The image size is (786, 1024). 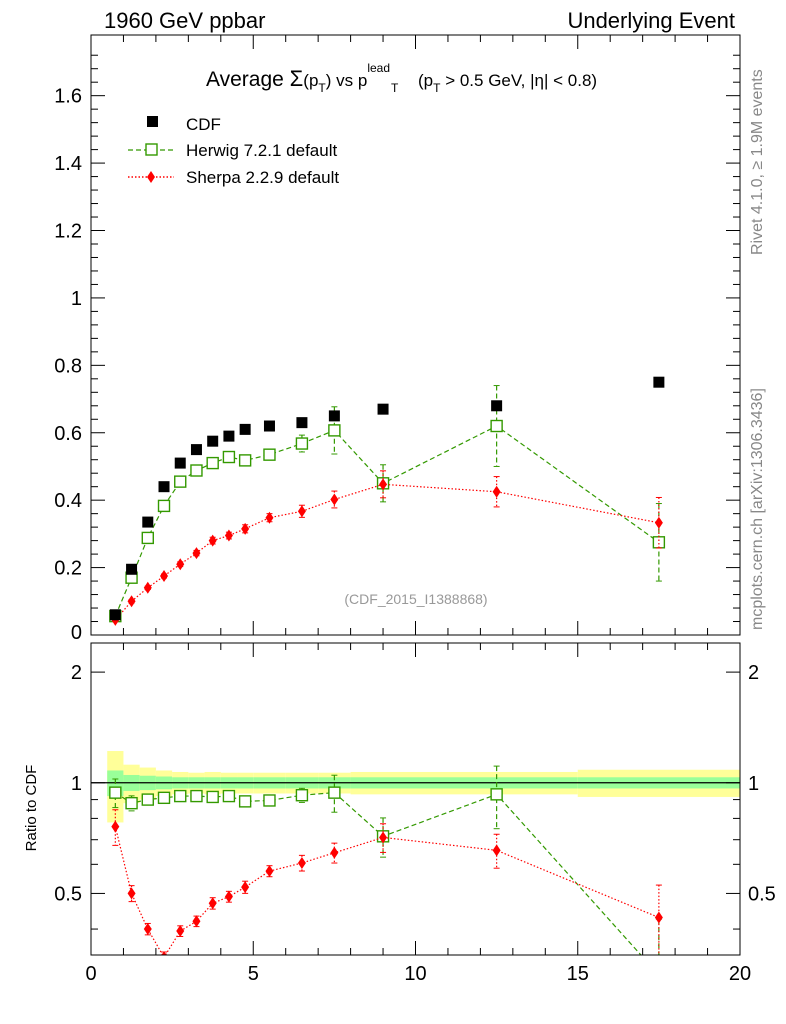 I want to click on ratio-ytick-label-left: 1, so click(x=76, y=784).